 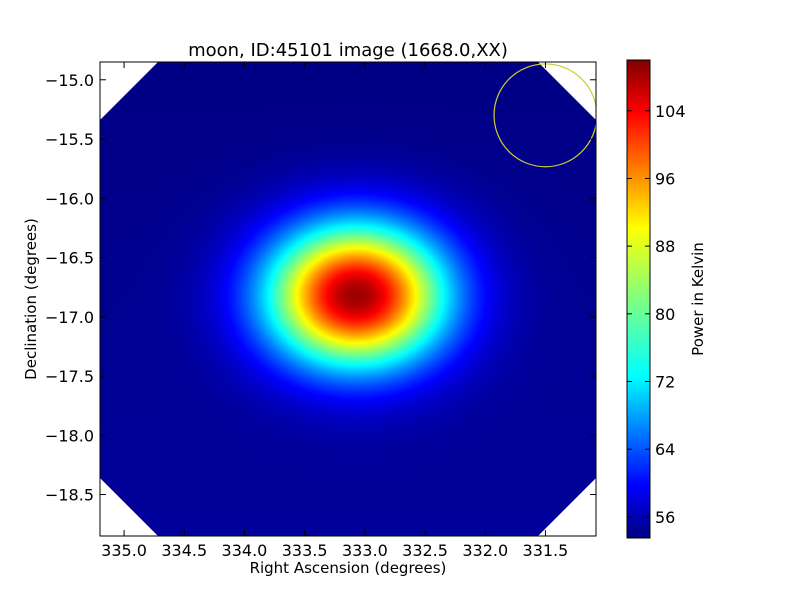 What do you see at coordinates (245, 550) in the screenshot?
I see `x-tick-label: 334.0` at bounding box center [245, 550].